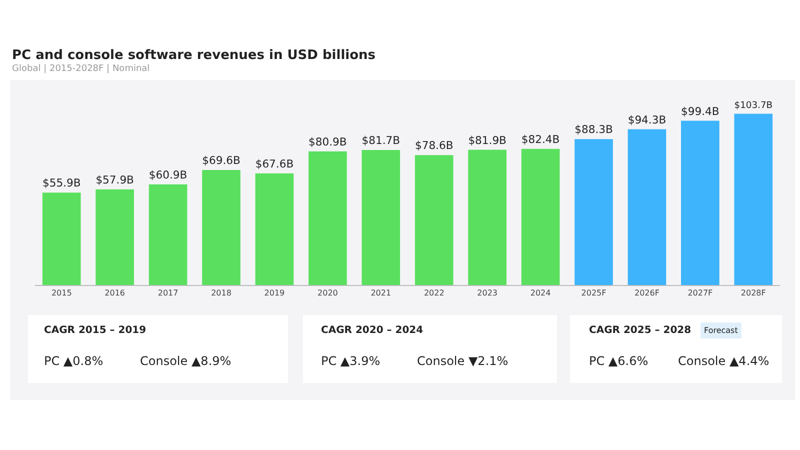 This screenshot has width=800, height=450. Describe the element at coordinates (594, 293) in the screenshot. I see `x-tick-label: 2025F` at that location.